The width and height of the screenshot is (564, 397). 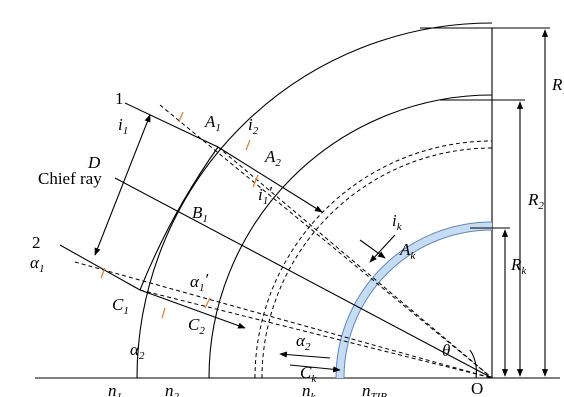 I want to click on label: i2, so click(x=253, y=126).